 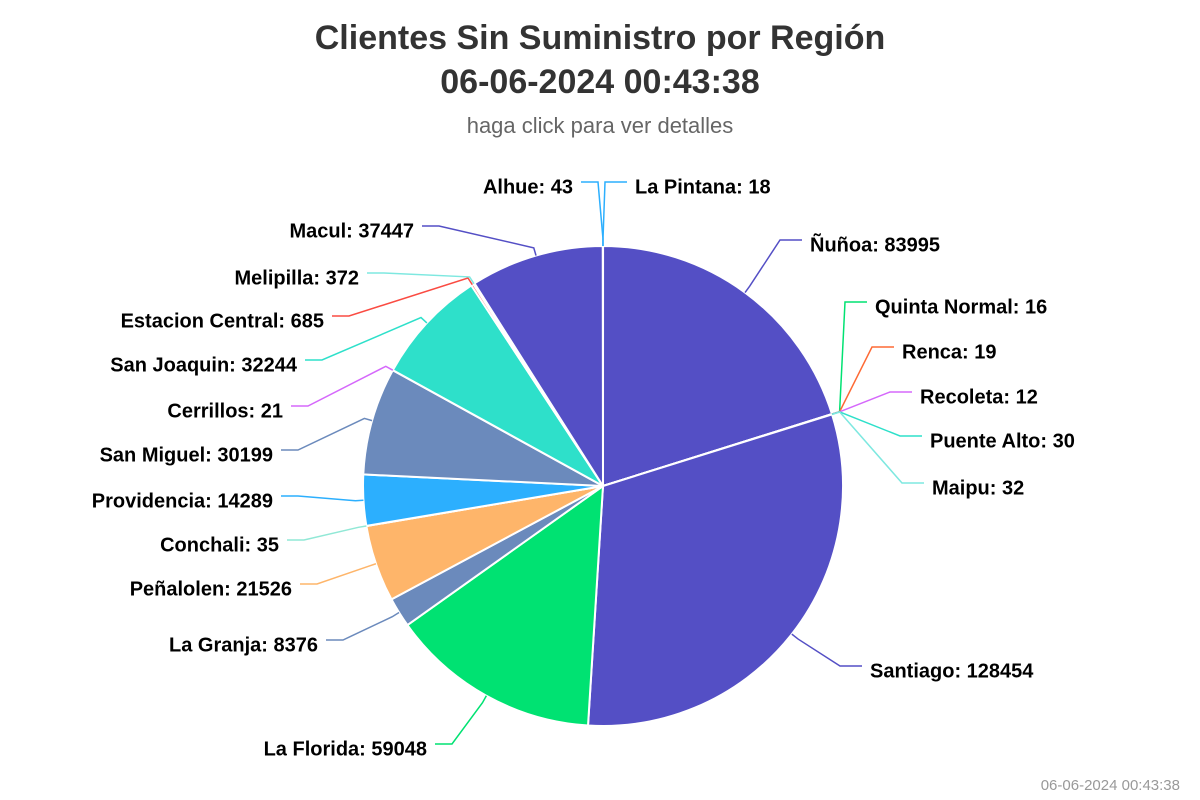 What do you see at coordinates (322, 498) in the screenshot?
I see `leader-providencia` at bounding box center [322, 498].